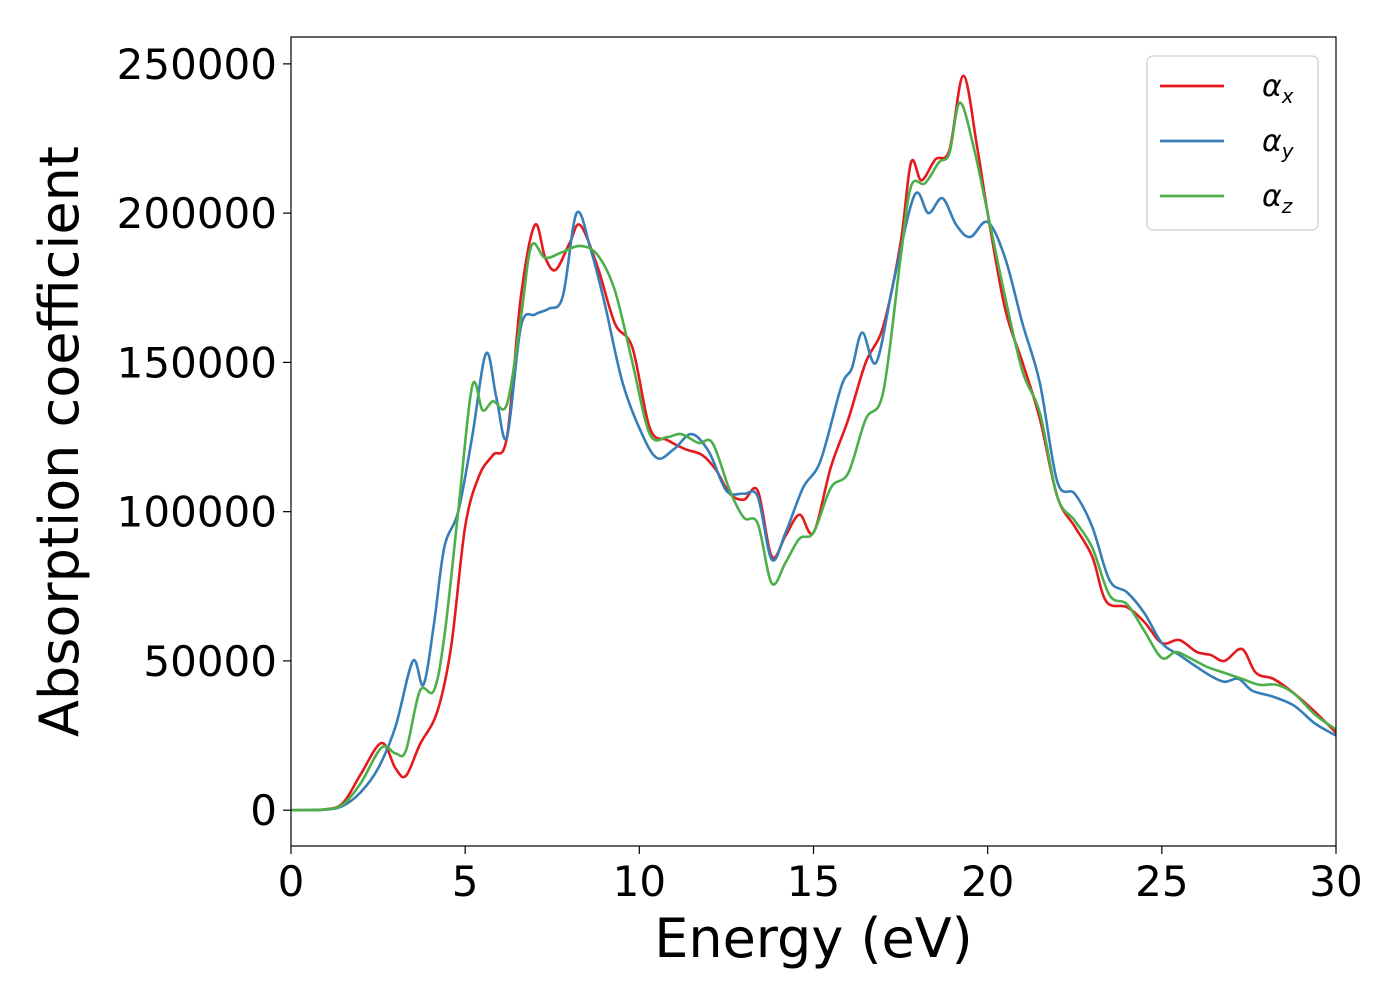 This screenshot has width=1400, height=1000. I want to click on legend-box, so click(1232, 143).